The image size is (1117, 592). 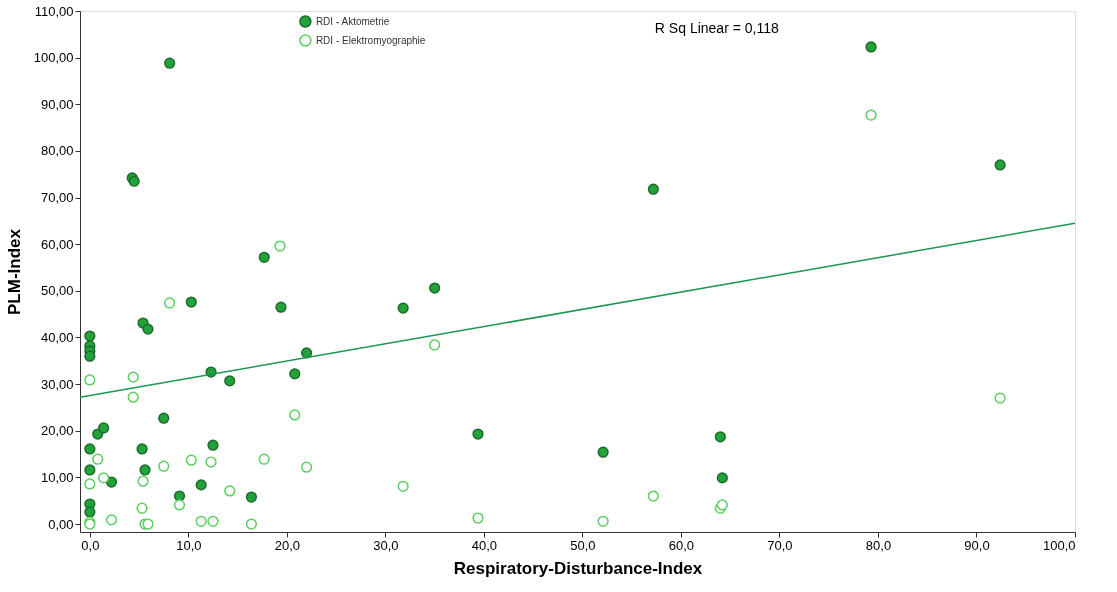 I want to click on y-tick-label: 40,00, so click(x=57, y=337).